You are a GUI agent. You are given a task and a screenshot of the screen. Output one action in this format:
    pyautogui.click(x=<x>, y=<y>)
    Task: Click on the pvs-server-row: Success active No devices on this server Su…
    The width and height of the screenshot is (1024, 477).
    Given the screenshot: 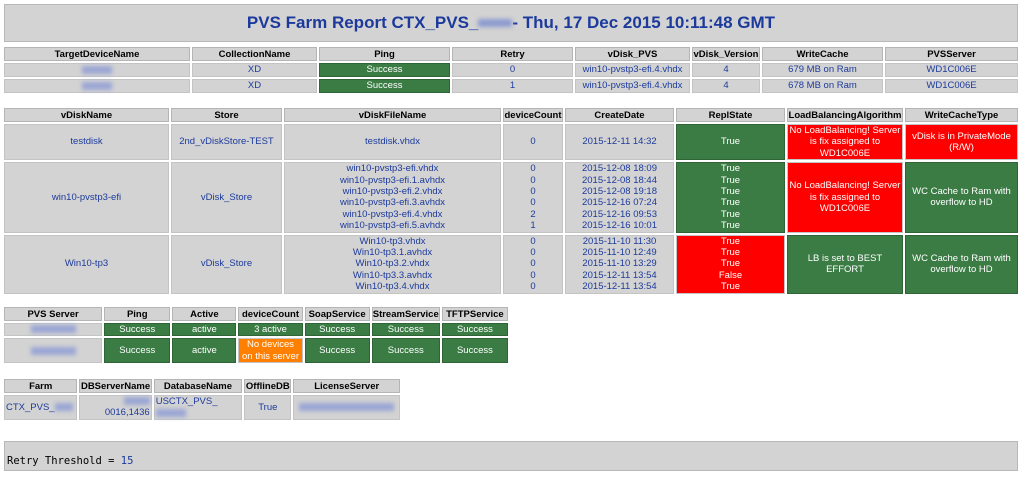 What is the action you would take?
    pyautogui.click(x=256, y=351)
    